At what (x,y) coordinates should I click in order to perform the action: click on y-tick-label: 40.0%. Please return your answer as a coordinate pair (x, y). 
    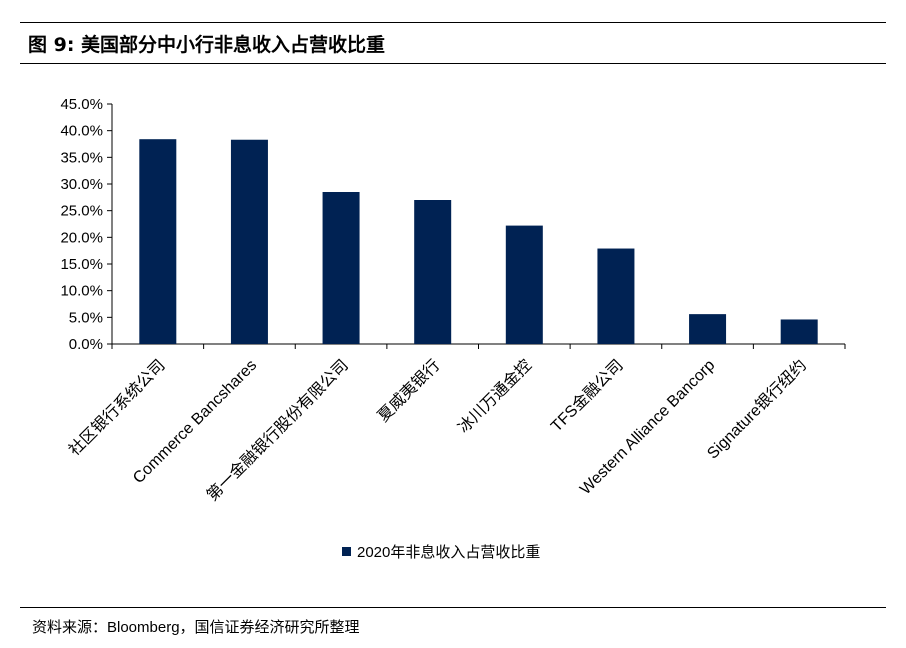
    Looking at the image, I should click on (81, 131).